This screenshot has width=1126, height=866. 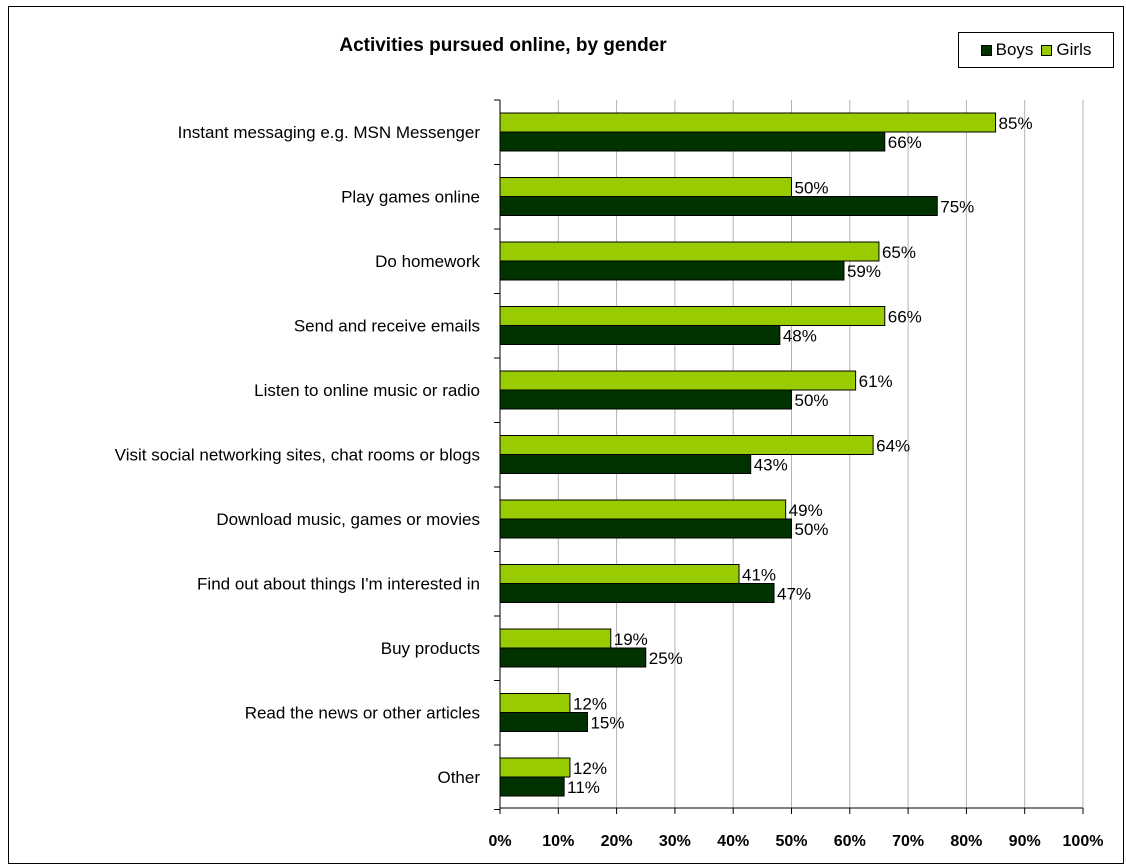 I want to click on data-label-boys: 15%, so click(x=607, y=723).